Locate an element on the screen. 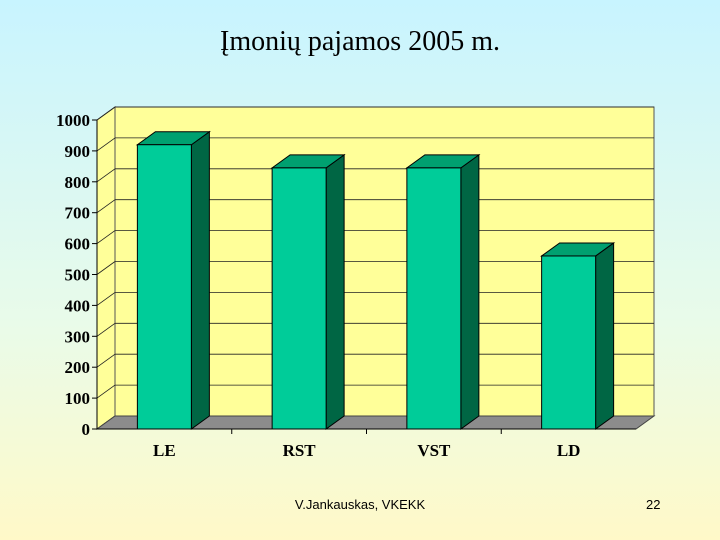 The width and height of the screenshot is (720, 540). y-tick-label: 1000 is located at coordinates (73, 120).